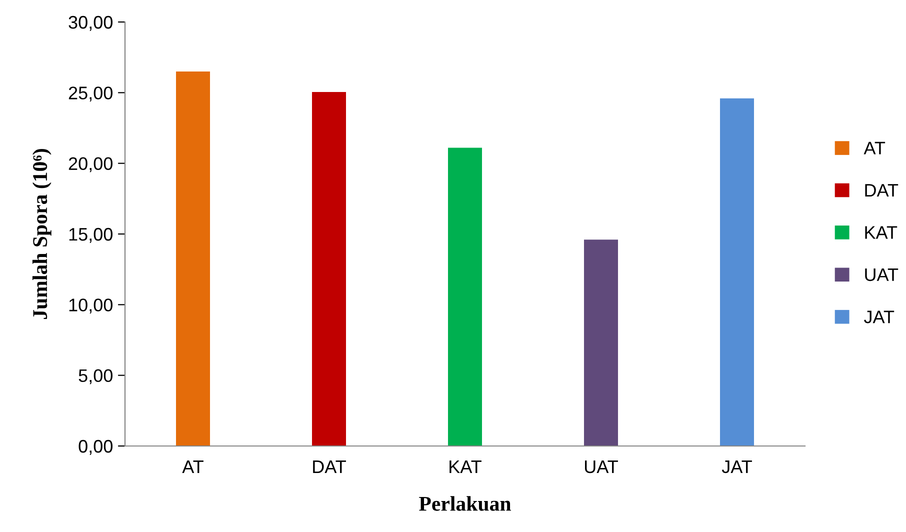  I want to click on x-tick-label: JAT, so click(737, 467).